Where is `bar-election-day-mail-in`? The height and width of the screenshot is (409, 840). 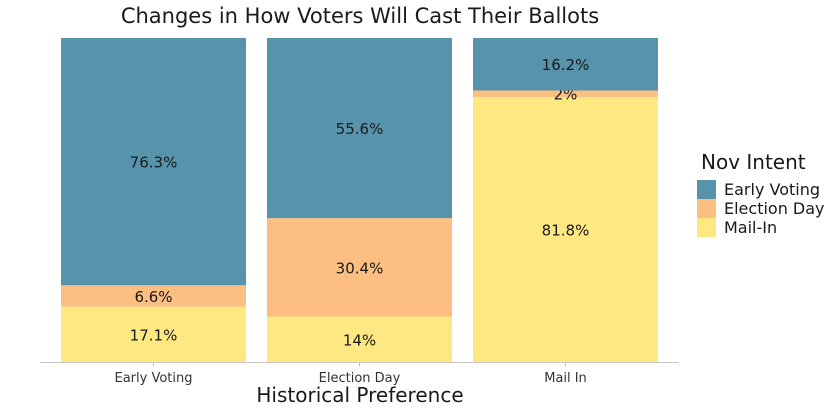
bar-election-day-mail-in is located at coordinates (359, 339).